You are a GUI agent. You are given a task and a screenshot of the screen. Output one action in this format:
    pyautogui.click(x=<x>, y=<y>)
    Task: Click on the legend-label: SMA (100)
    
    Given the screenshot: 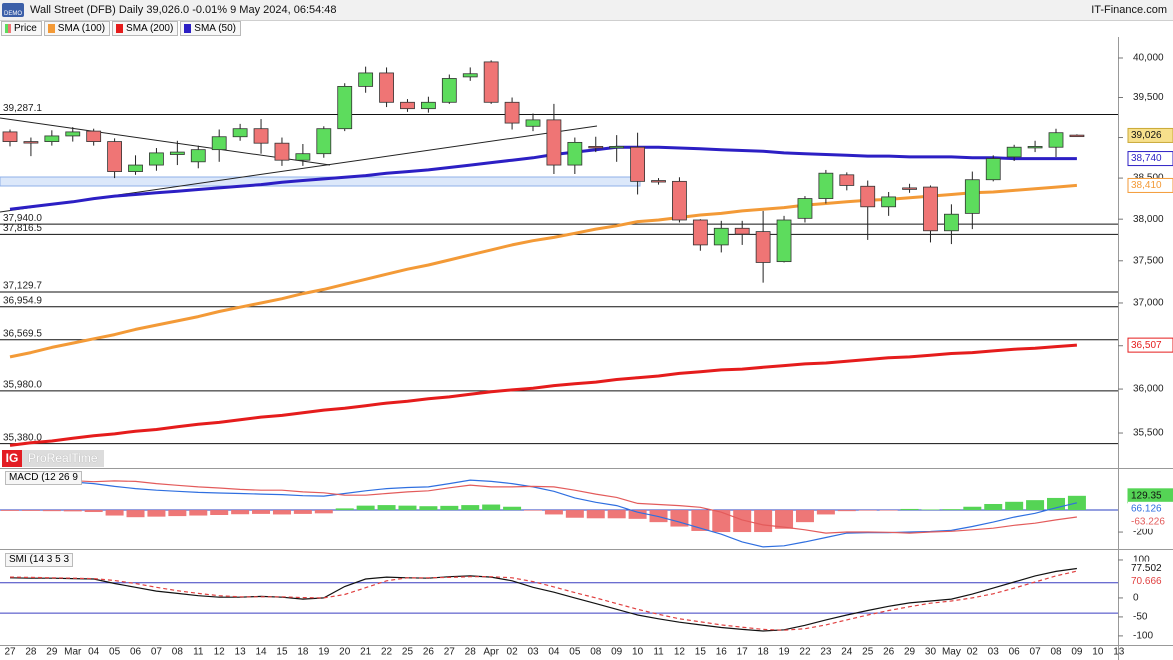 What is the action you would take?
    pyautogui.click(x=81, y=28)
    